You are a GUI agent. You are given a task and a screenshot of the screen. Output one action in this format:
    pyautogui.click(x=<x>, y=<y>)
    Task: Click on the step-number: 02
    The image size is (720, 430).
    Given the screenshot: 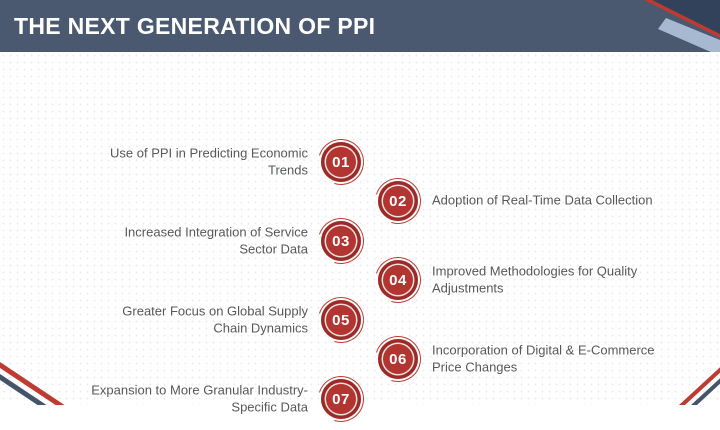 What is the action you would take?
    pyautogui.click(x=398, y=201)
    